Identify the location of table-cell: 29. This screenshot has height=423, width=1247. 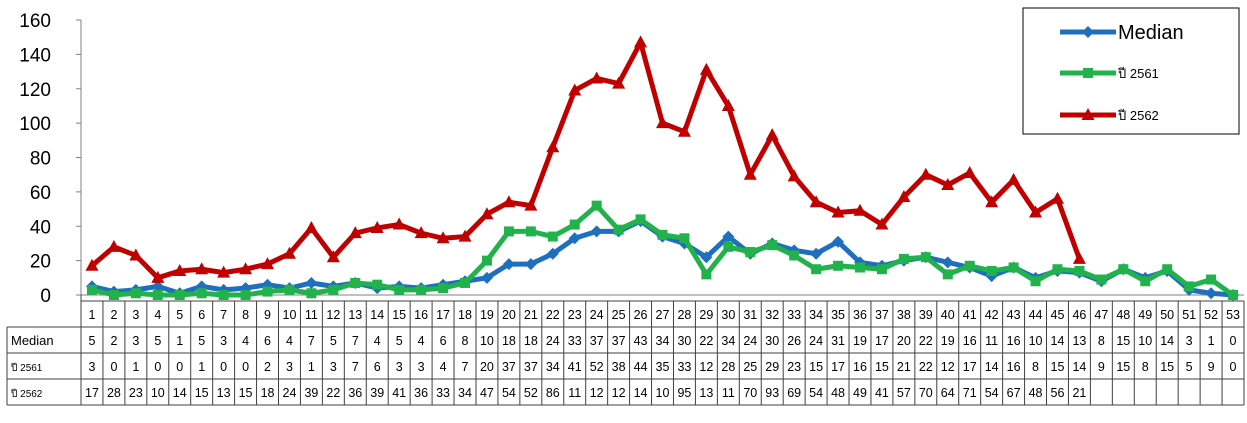
(772, 367).